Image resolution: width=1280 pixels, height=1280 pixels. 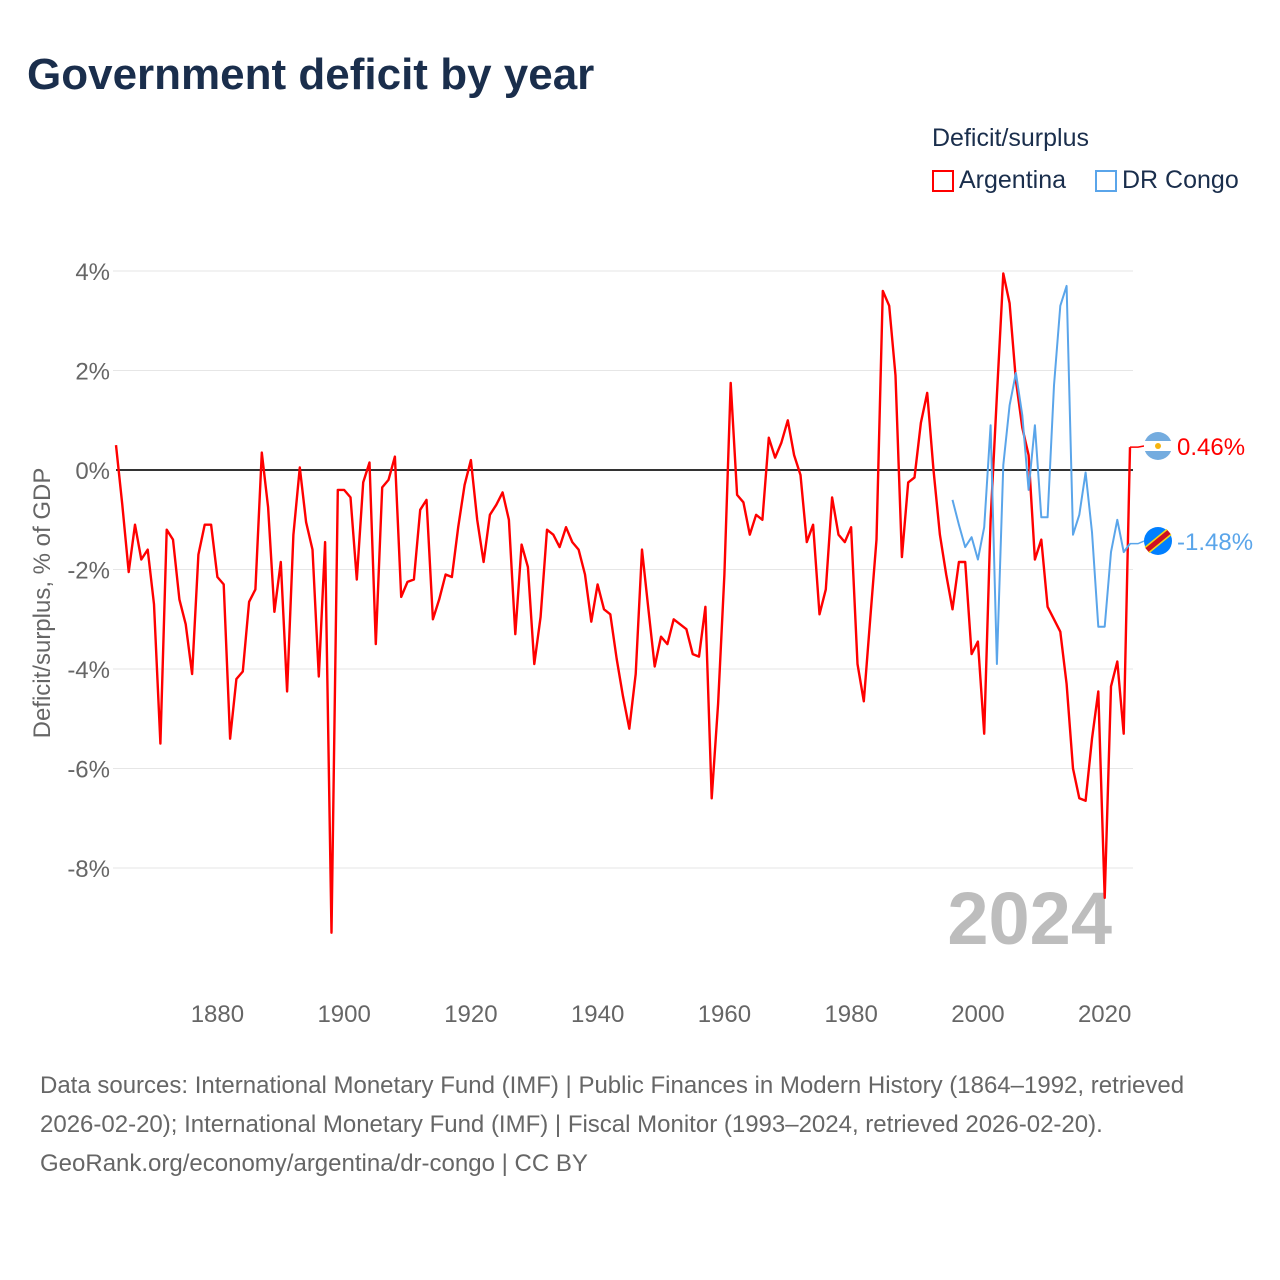 I want to click on dr-congo-flag-stripe, so click(x=1158, y=541).